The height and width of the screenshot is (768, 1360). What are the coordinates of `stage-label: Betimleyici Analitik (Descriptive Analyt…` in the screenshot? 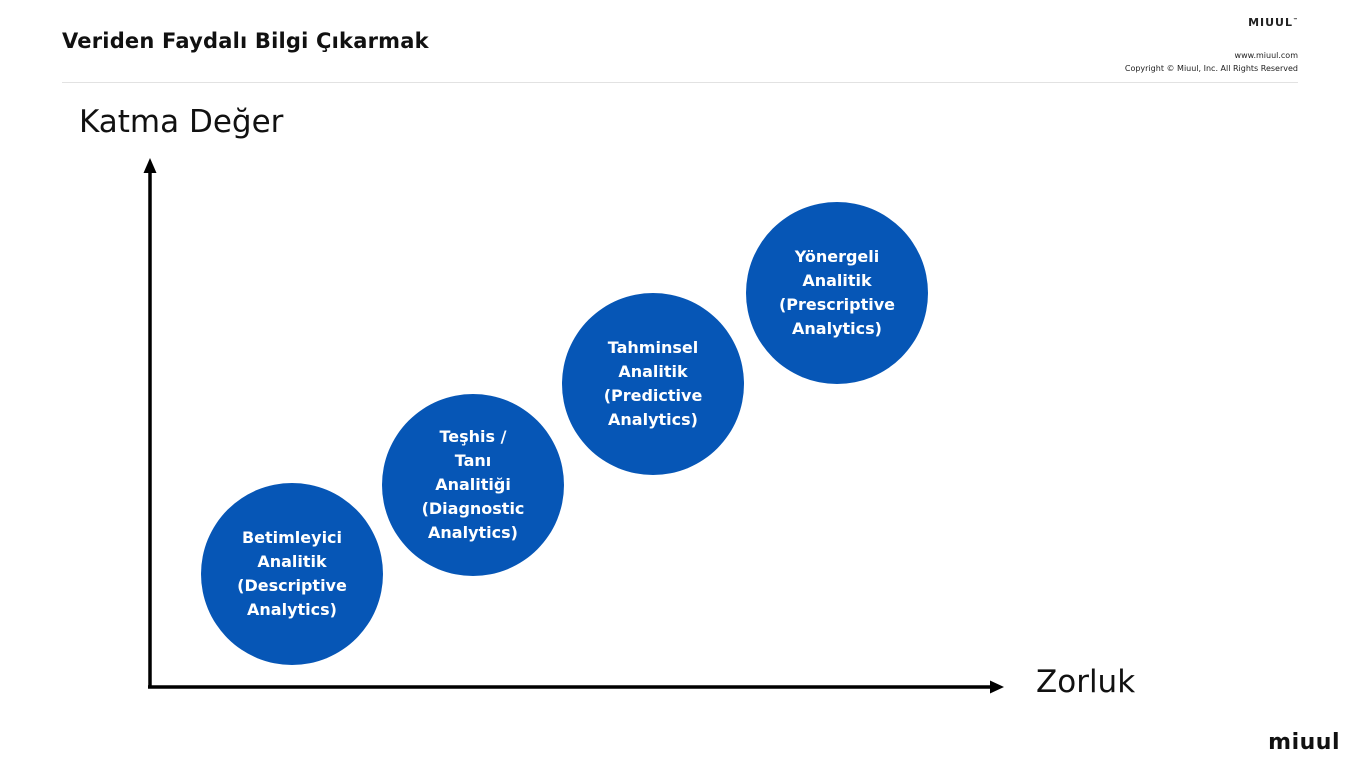 It's located at (292, 573).